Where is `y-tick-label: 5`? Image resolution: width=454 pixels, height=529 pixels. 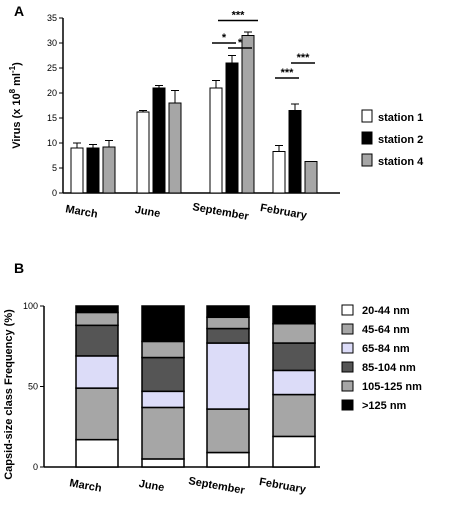
y-tick-label: 5 is located at coordinates (54, 168).